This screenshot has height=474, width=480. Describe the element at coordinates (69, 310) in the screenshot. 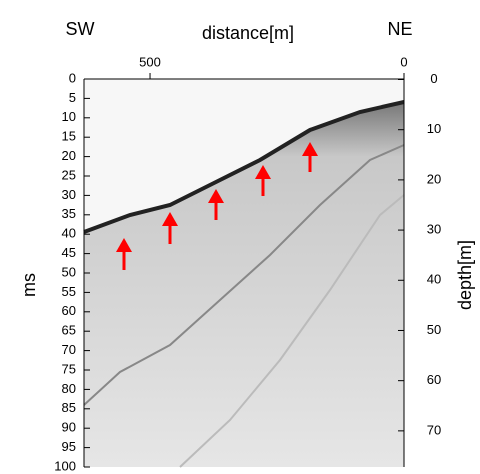

I see `y-tick-label: 60` at that location.